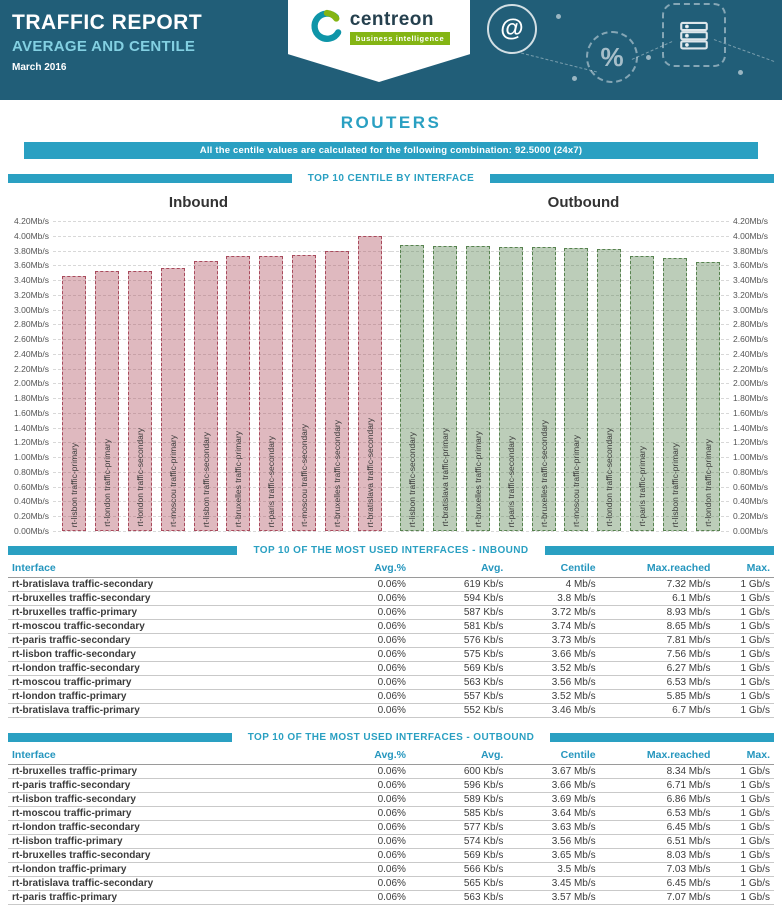  I want to click on table-cell: rt-london traffic-primary, so click(177, 696).